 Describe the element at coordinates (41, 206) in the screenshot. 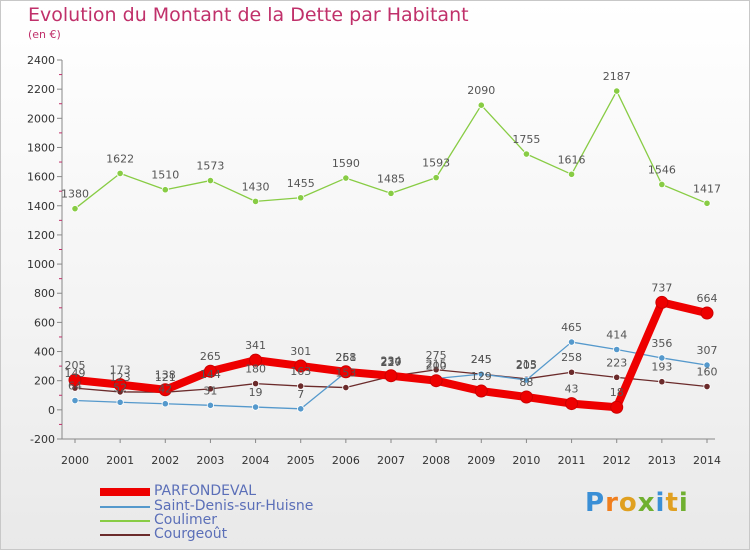

I see `y-tick-label: 1400` at that location.